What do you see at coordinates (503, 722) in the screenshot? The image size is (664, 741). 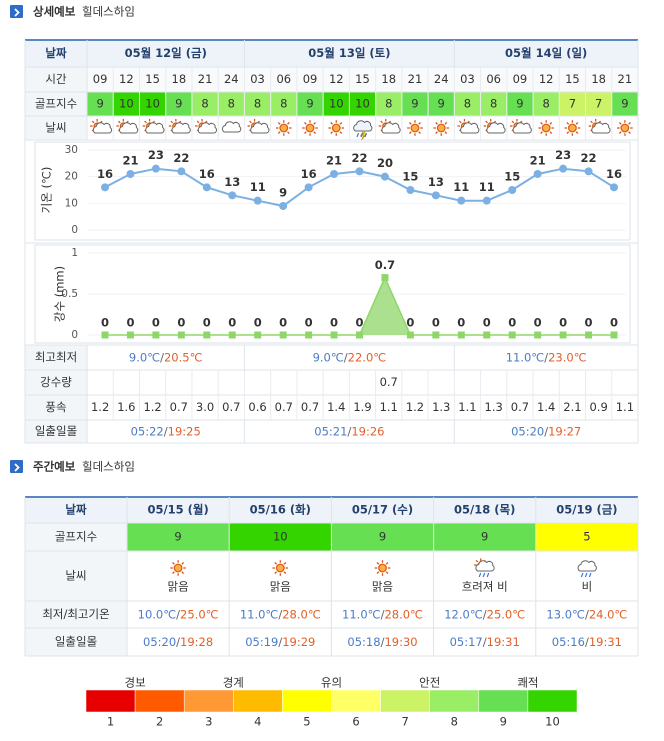 I see `legend-level: 9` at bounding box center [503, 722].